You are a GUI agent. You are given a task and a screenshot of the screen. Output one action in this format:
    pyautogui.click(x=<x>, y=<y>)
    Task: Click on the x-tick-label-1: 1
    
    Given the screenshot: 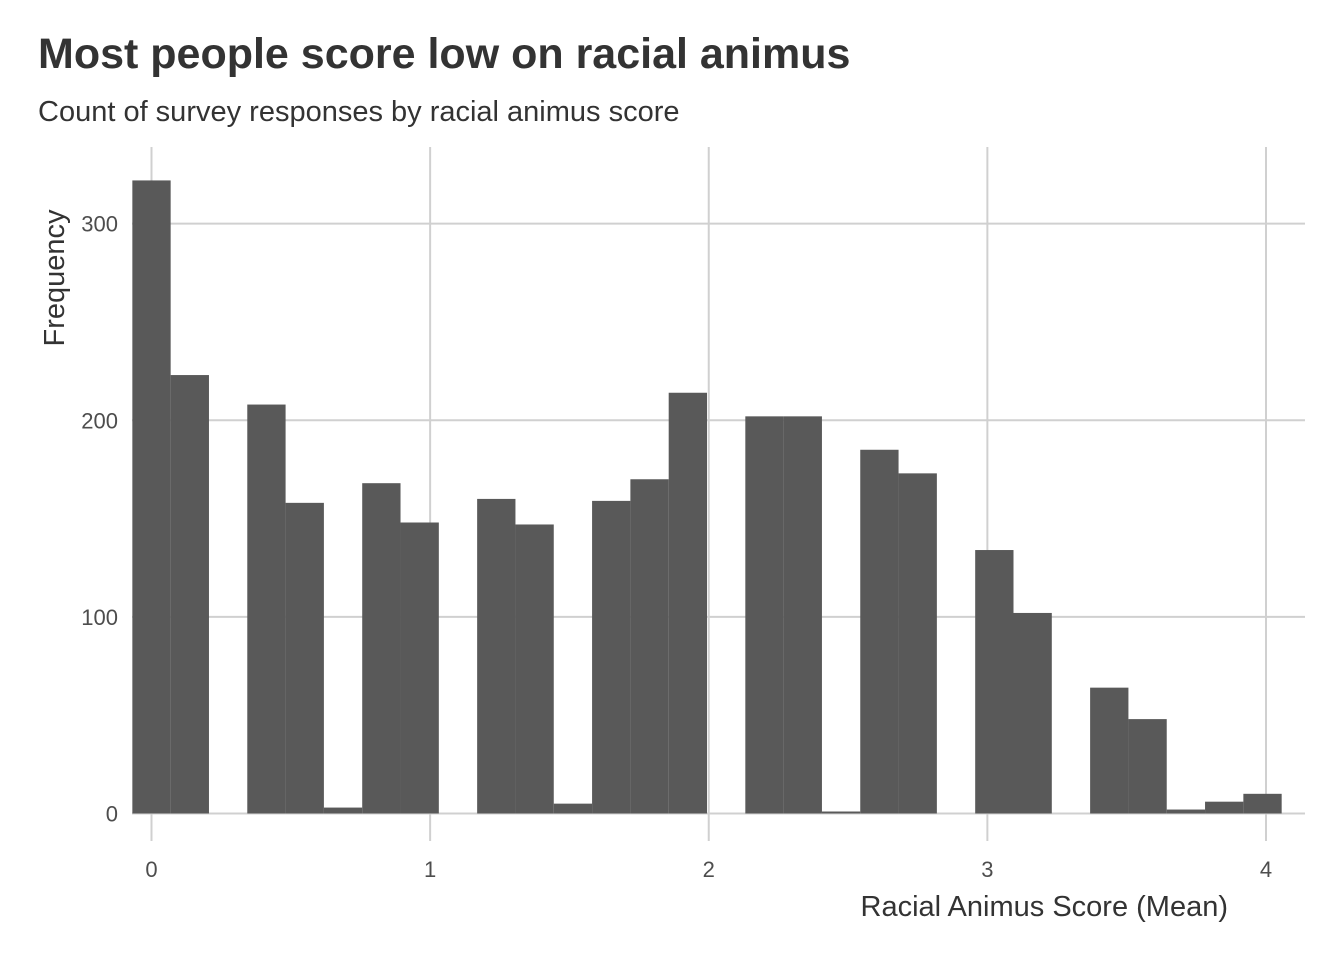 What is the action you would take?
    pyautogui.click(x=430, y=869)
    